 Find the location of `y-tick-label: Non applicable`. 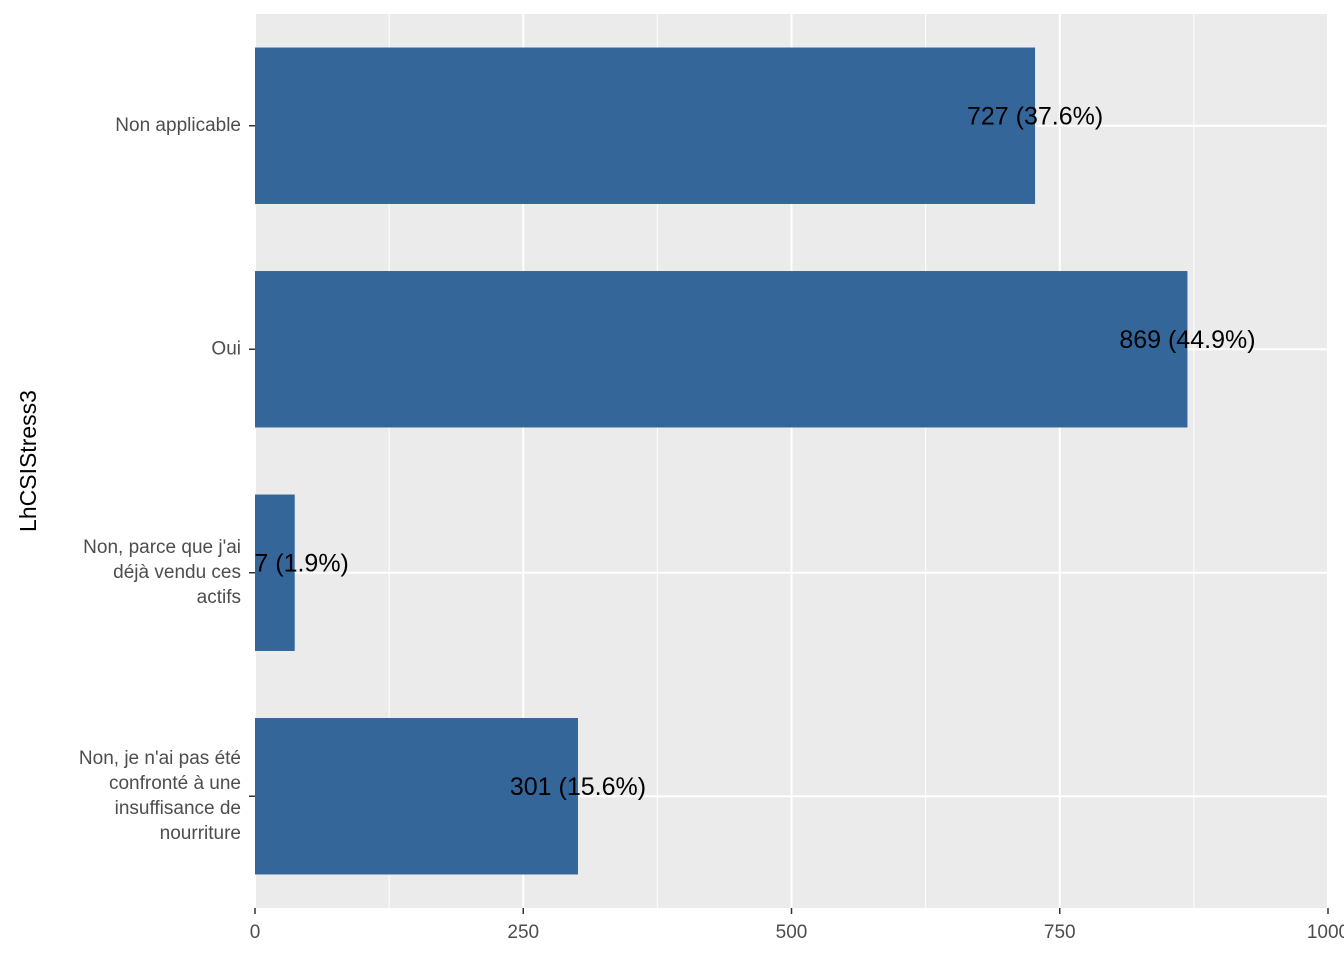

y-tick-label: Non applicable is located at coordinates (178, 125).